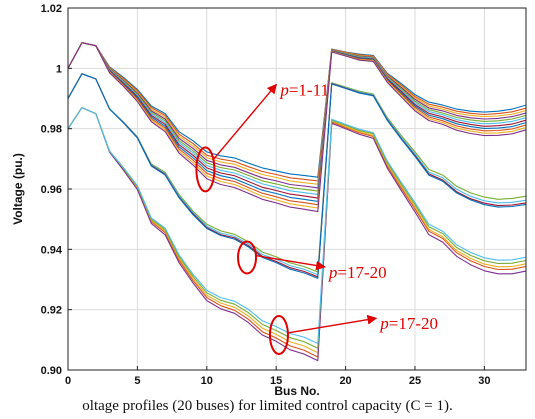 The height and width of the screenshot is (419, 535). I want to click on x-tick-label: 30, so click(484, 381).